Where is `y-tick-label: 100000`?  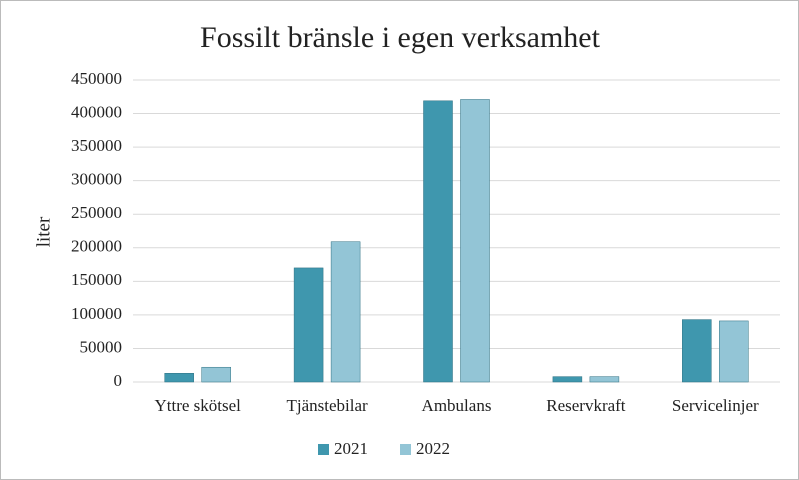 y-tick-label: 100000 is located at coordinates (96, 313).